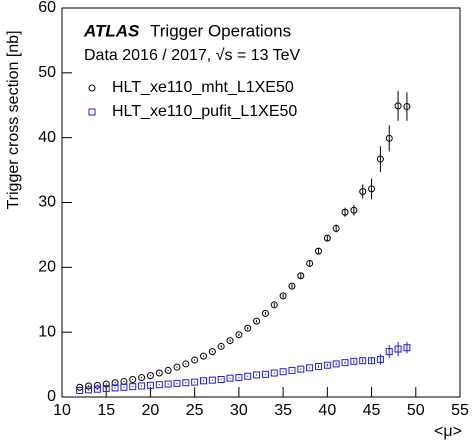  Describe the element at coordinates (239, 410) in the screenshot. I see `x-tick-label: 30` at that location.